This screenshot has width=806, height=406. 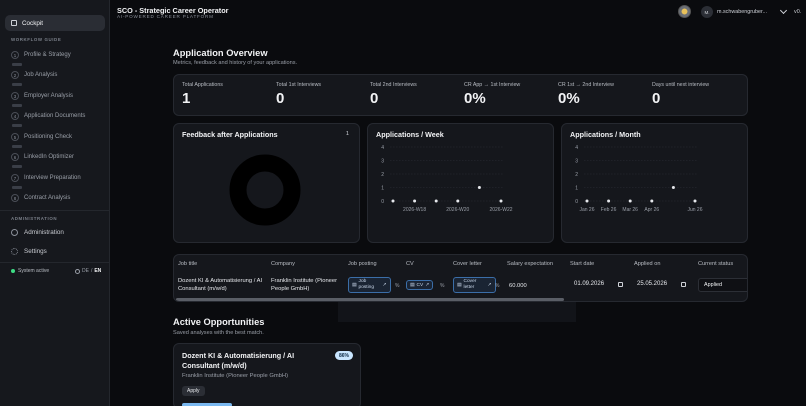 What do you see at coordinates (716, 264) in the screenshot?
I see `column-header: Current status` at bounding box center [716, 264].